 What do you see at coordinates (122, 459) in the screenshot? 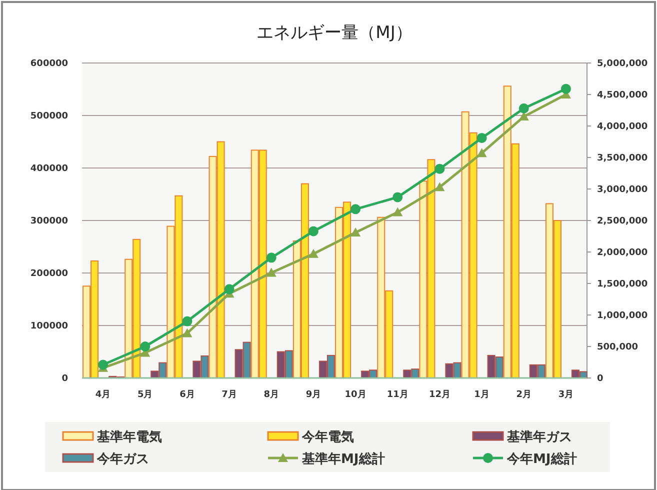
I see `legend-label: 今年ガス` at bounding box center [122, 459].